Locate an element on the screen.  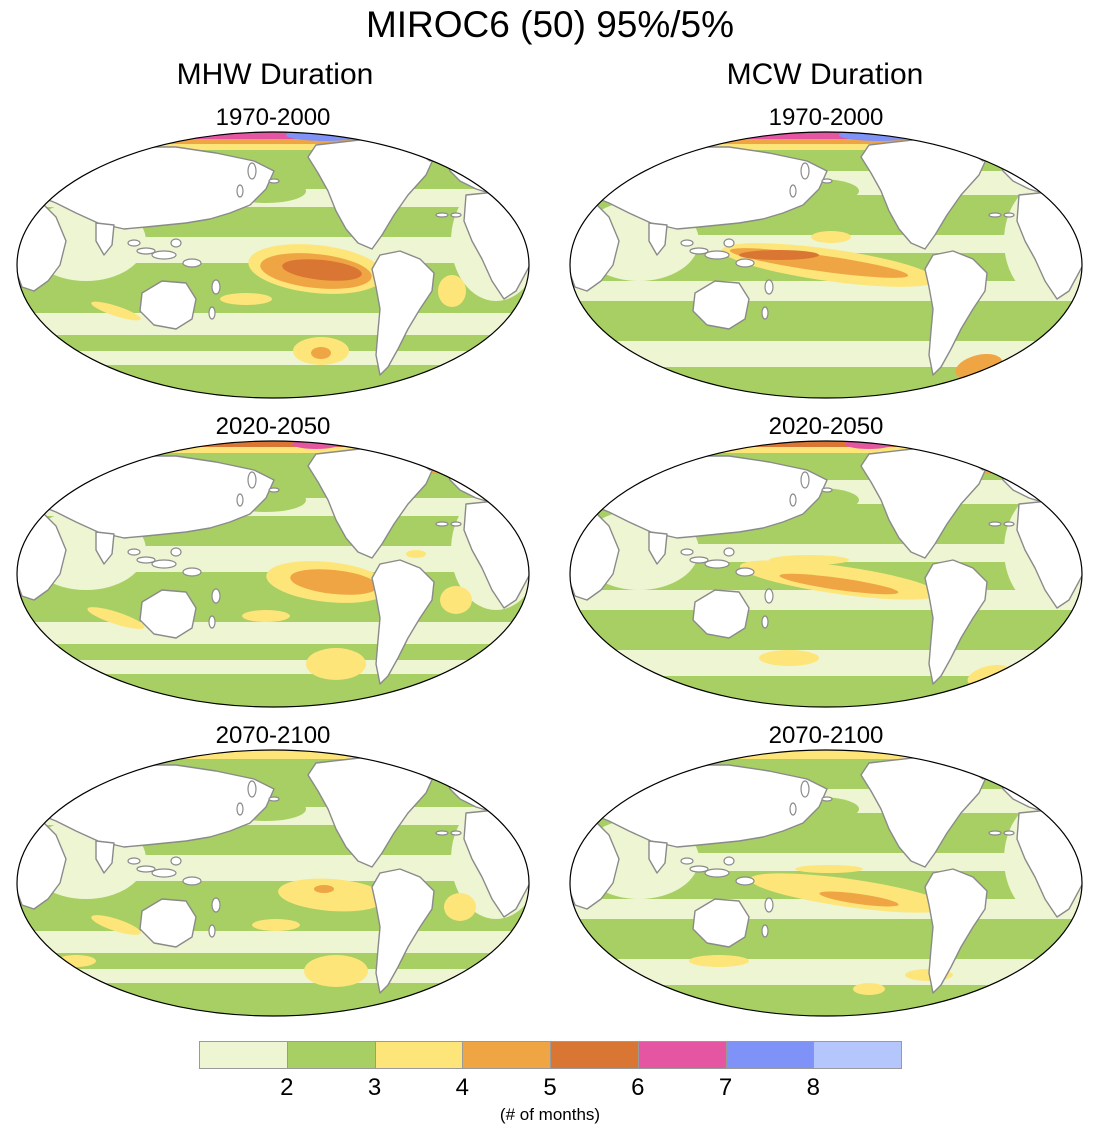
column-title-mhw: MHW Duration is located at coordinates (275, 74).